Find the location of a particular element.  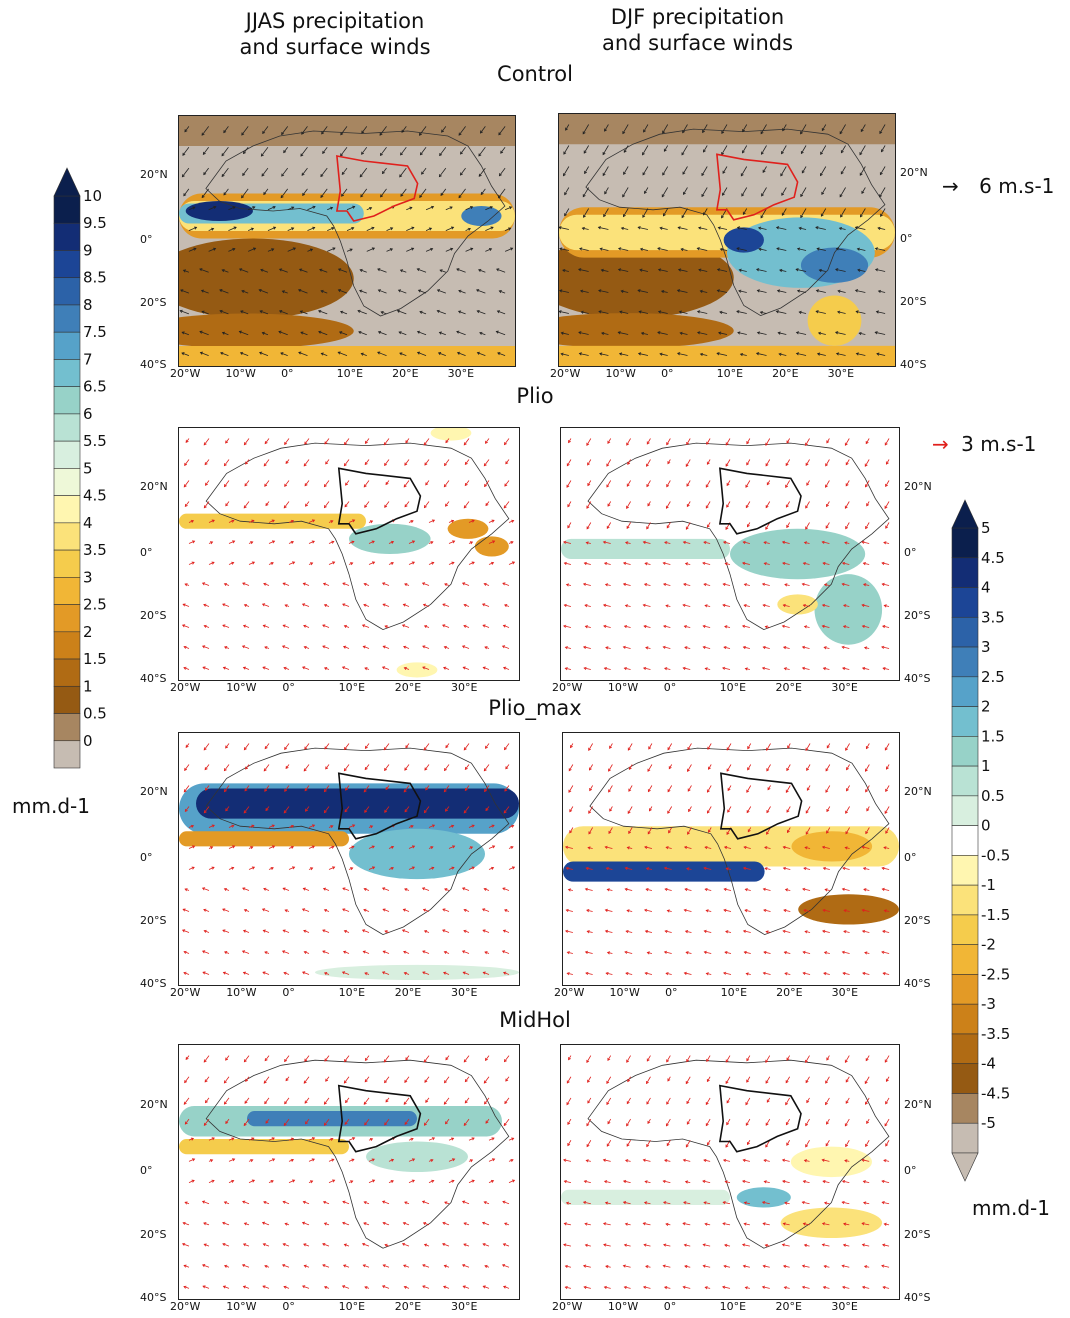

lon-tick-label: 10°E is located at coordinates (352, 687).